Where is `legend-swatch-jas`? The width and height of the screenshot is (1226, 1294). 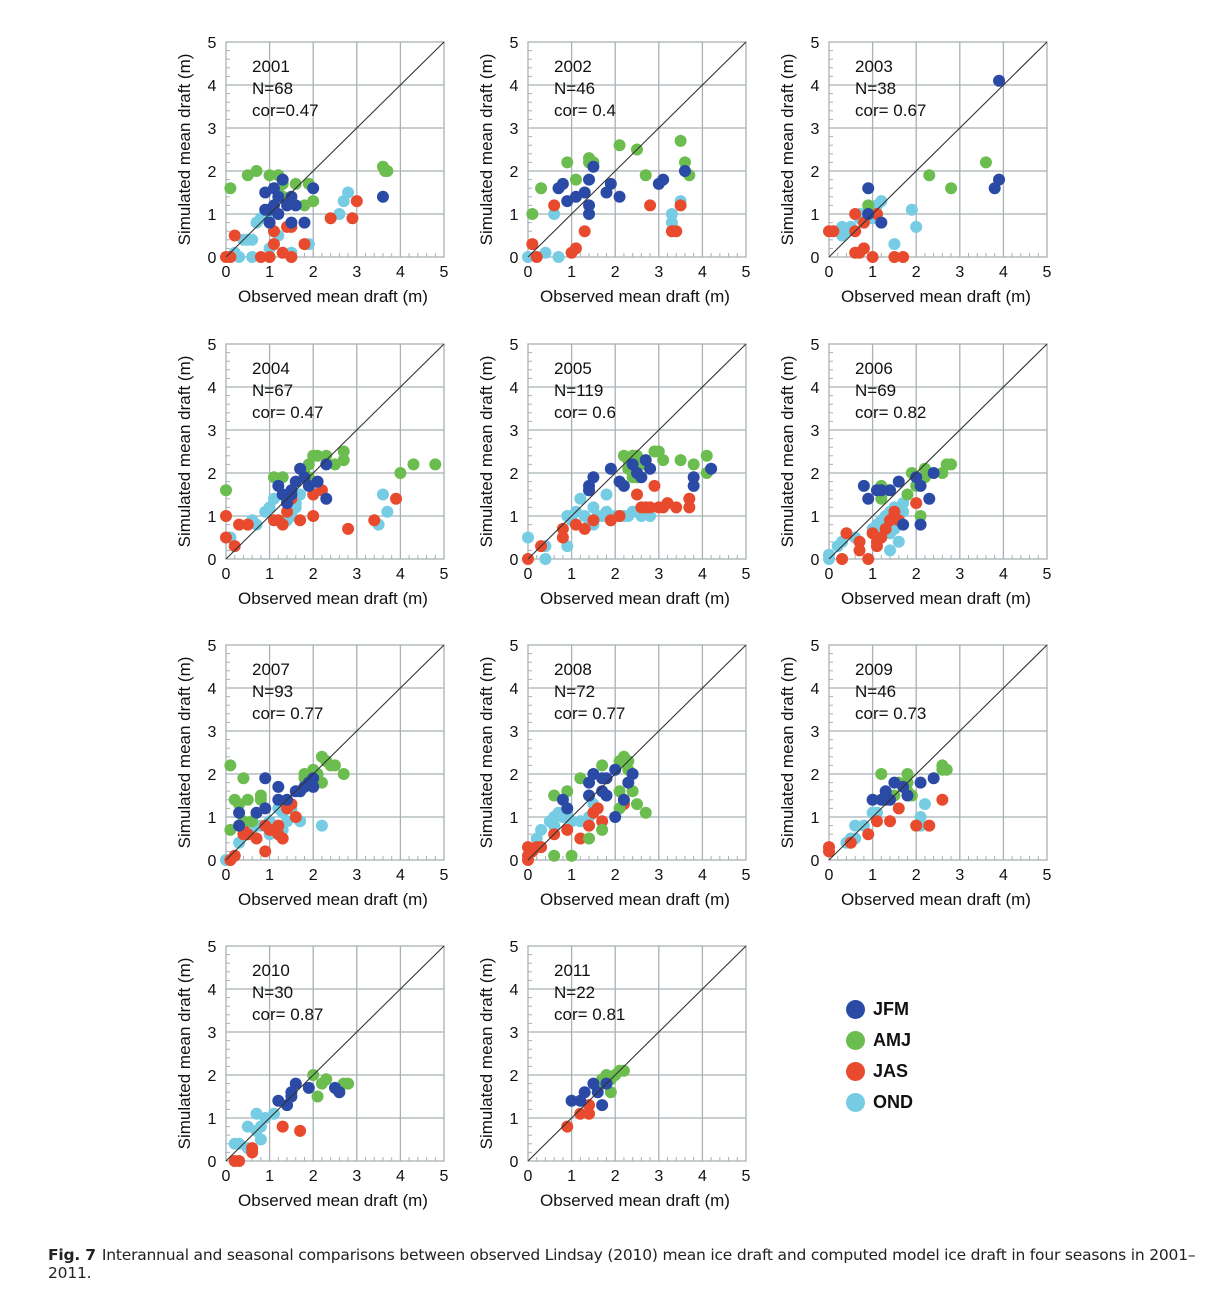 legend-swatch-jas is located at coordinates (855, 1071).